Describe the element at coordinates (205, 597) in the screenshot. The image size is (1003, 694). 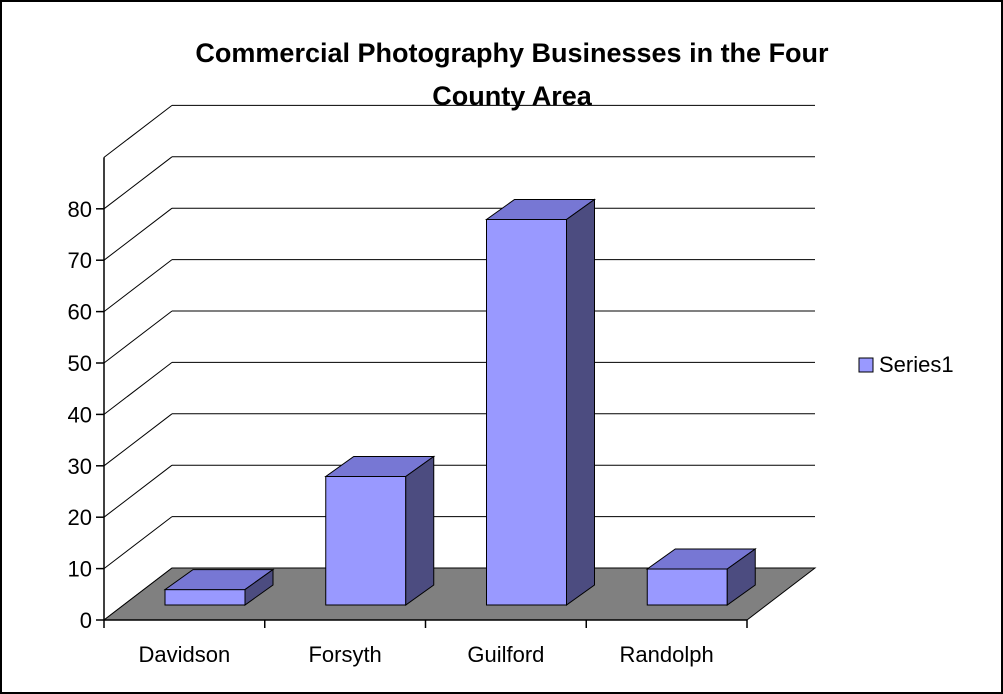
I see `bar-davidson` at that location.